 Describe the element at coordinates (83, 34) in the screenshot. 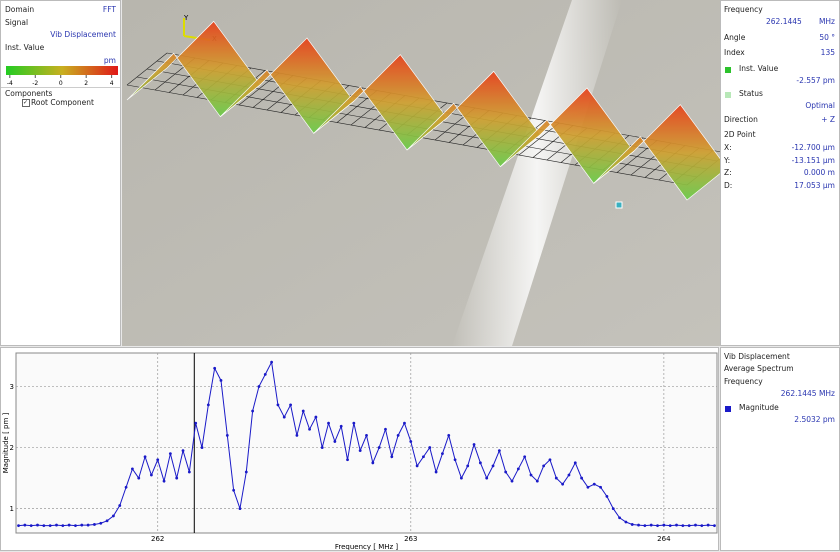

I see `value: Vib Displacement` at that location.